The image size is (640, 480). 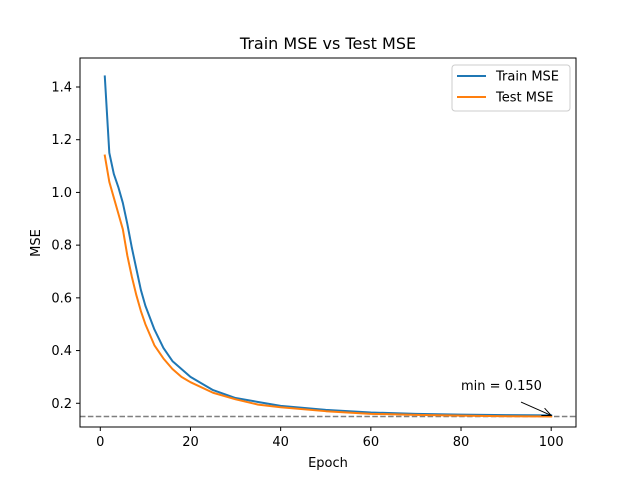 What do you see at coordinates (61, 140) in the screenshot?
I see `y-tick-label: 1.2` at bounding box center [61, 140].